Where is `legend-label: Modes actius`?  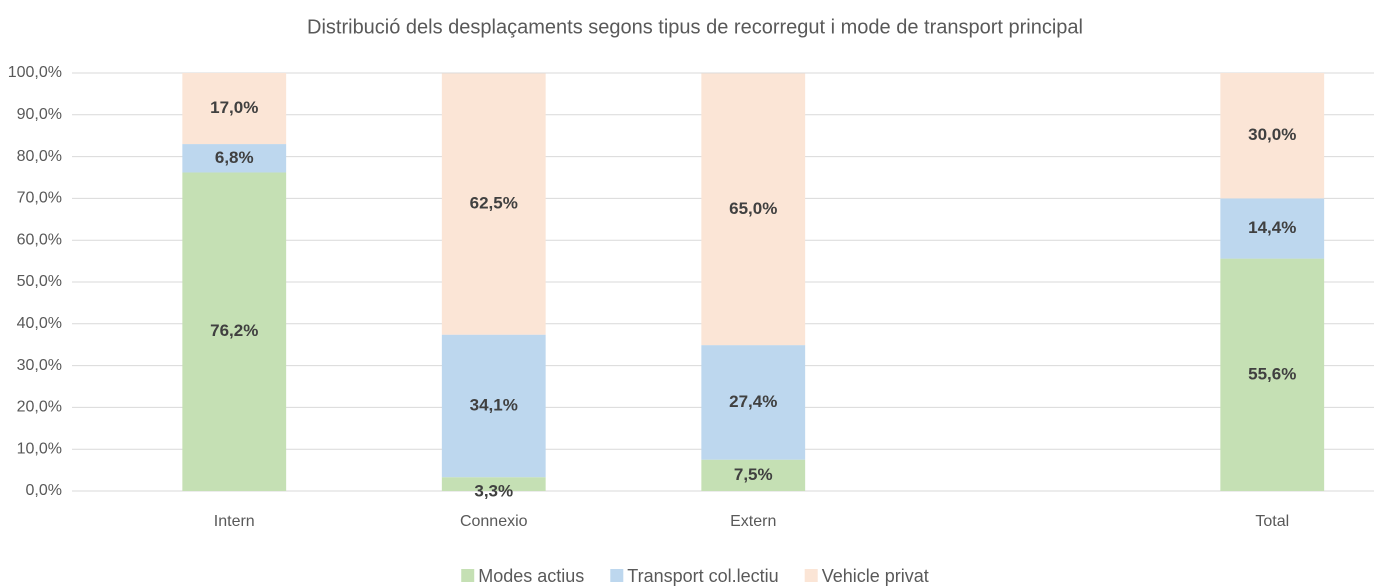
legend-label: Modes actius is located at coordinates (531, 576).